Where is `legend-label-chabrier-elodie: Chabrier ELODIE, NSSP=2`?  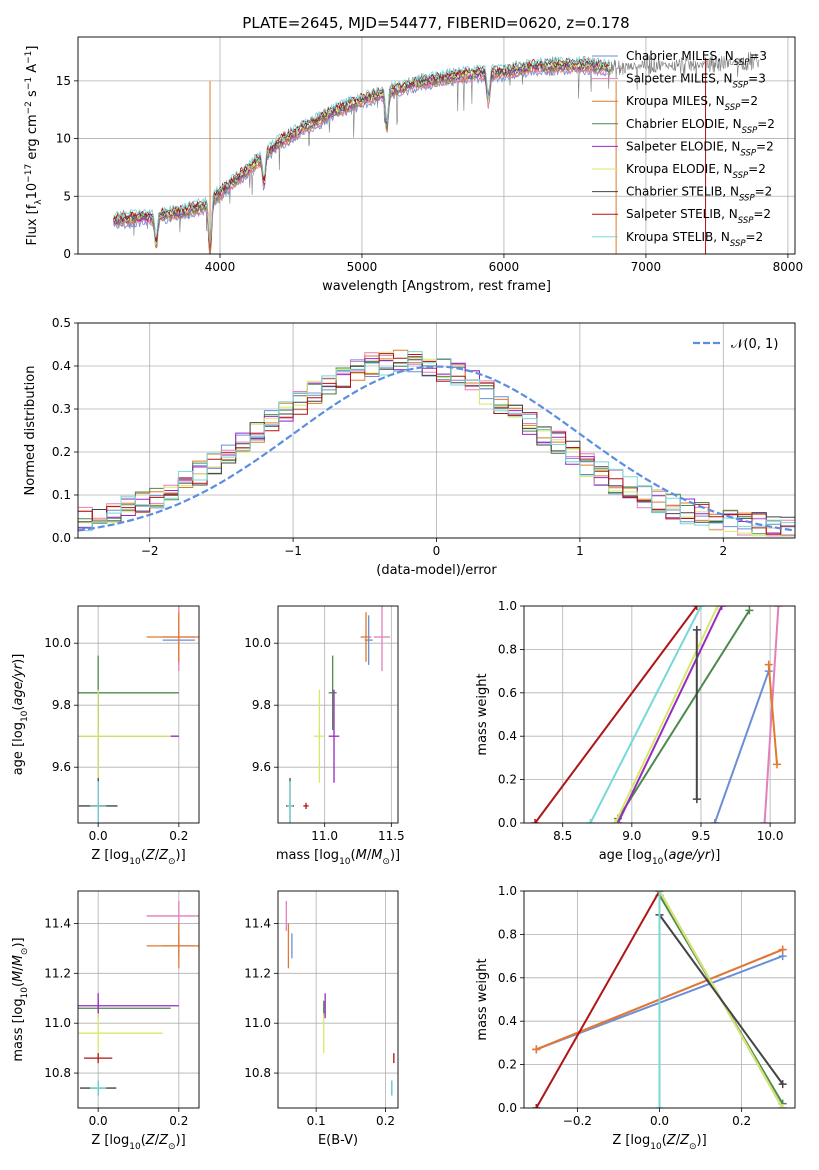 legend-label-chabrier-elodie: Chabrier ELODIE, NSSP=2 is located at coordinates (700, 126).